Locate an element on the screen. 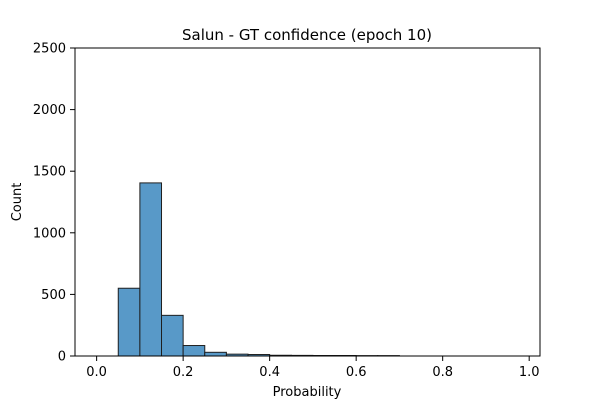 The height and width of the screenshot is (400, 600). y-tick-label: 2000 is located at coordinates (49, 110).